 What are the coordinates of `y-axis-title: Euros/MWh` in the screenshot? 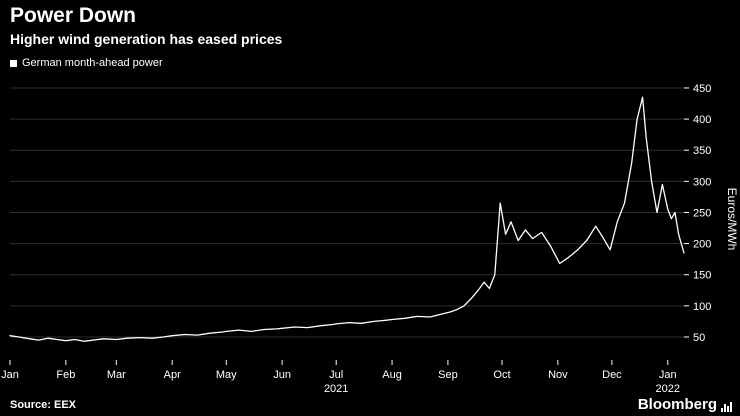 It's located at (732, 219).